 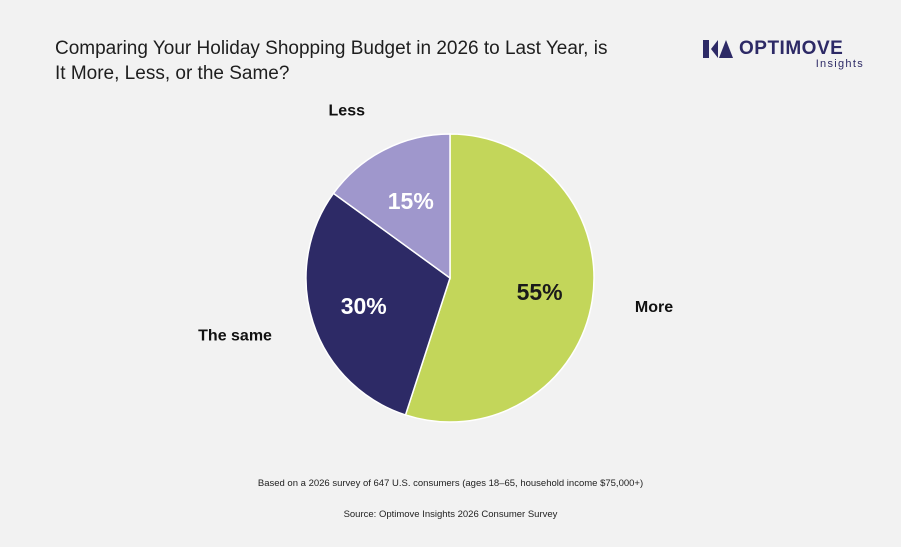 What do you see at coordinates (654, 307) in the screenshot?
I see `slice-label-more: More` at bounding box center [654, 307].